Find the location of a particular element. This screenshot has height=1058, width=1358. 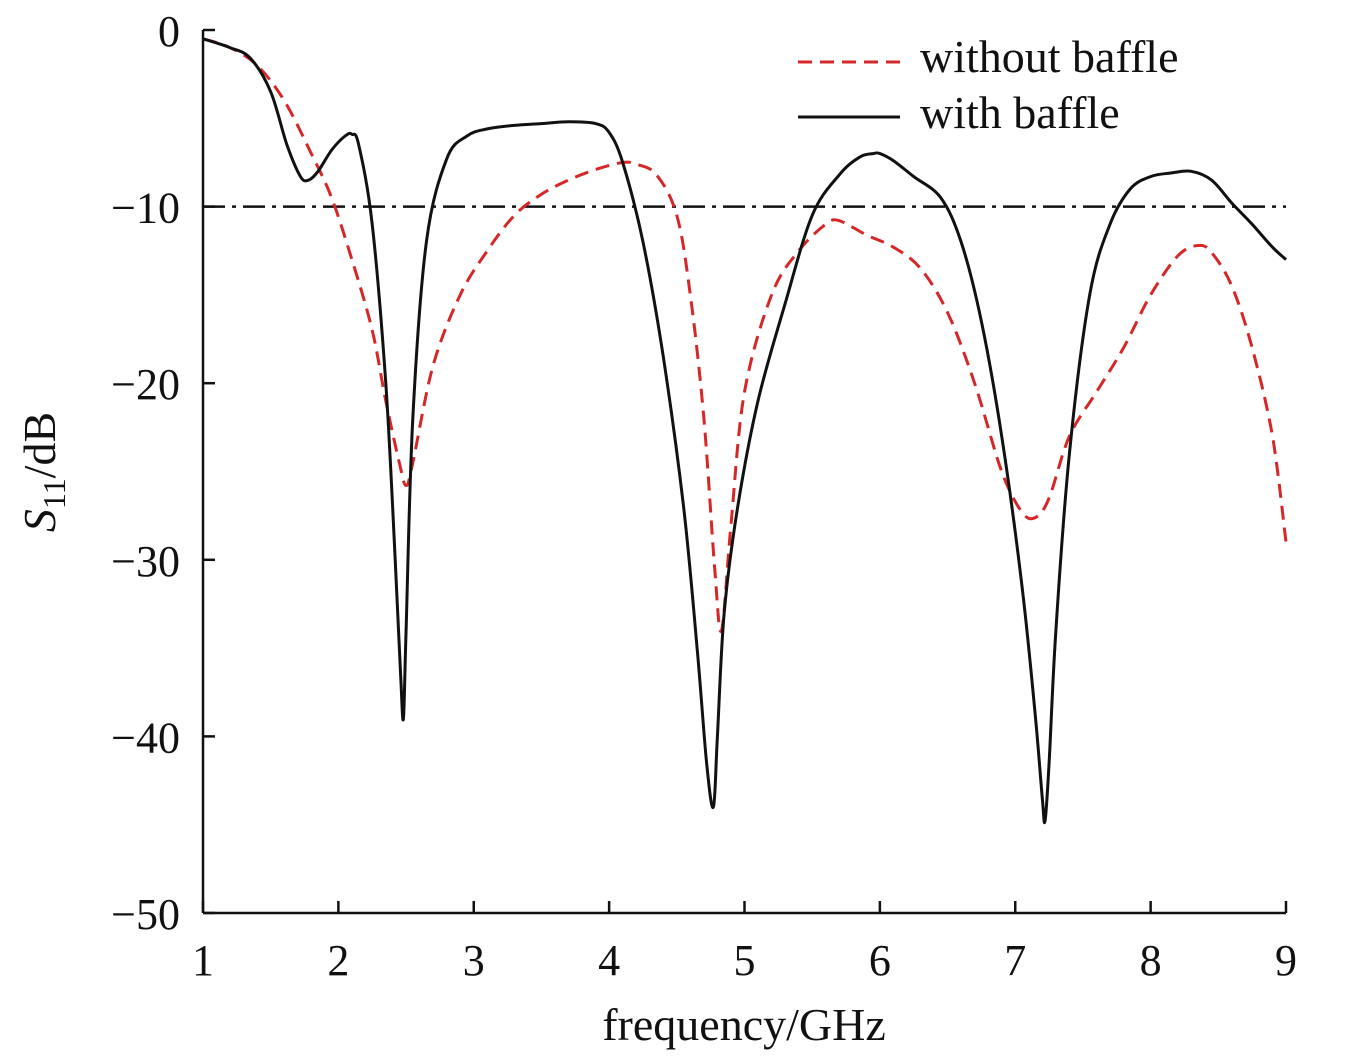

y-tick-label: −50 is located at coordinates (145, 914).